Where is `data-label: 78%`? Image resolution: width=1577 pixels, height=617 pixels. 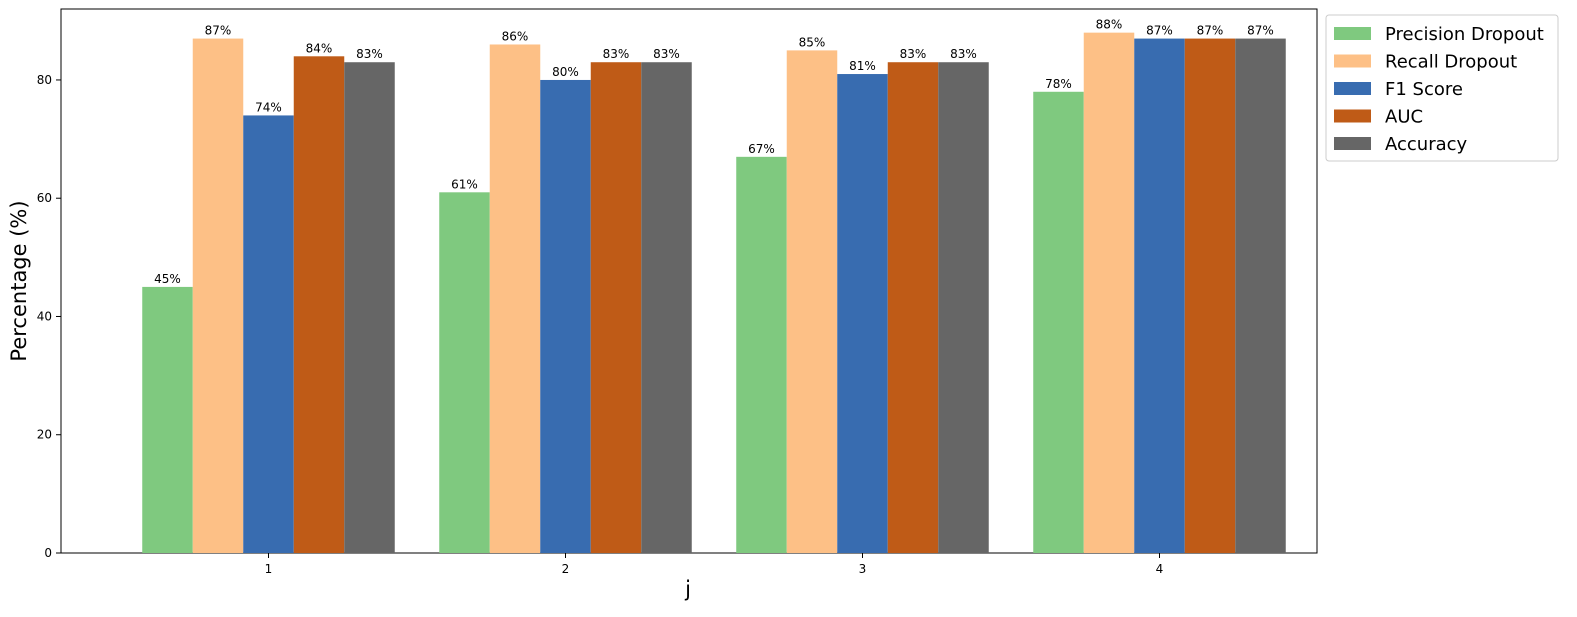 data-label: 78% is located at coordinates (1058, 84).